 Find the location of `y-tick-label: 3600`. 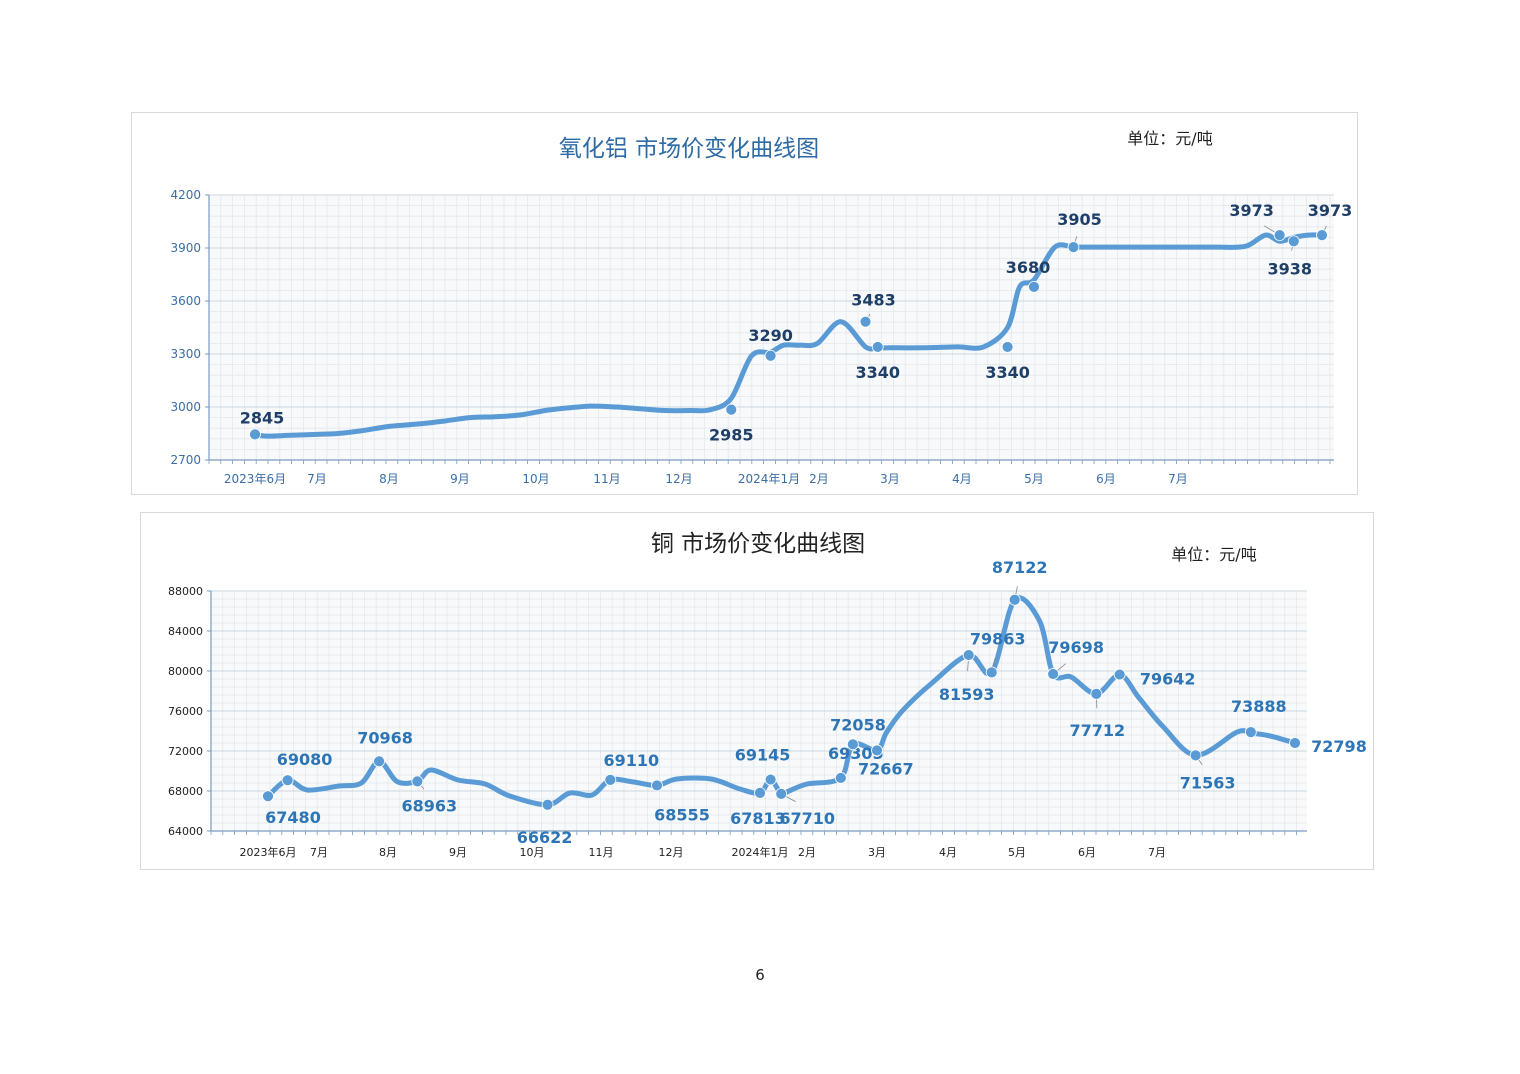

y-tick-label: 3600 is located at coordinates (185, 301).